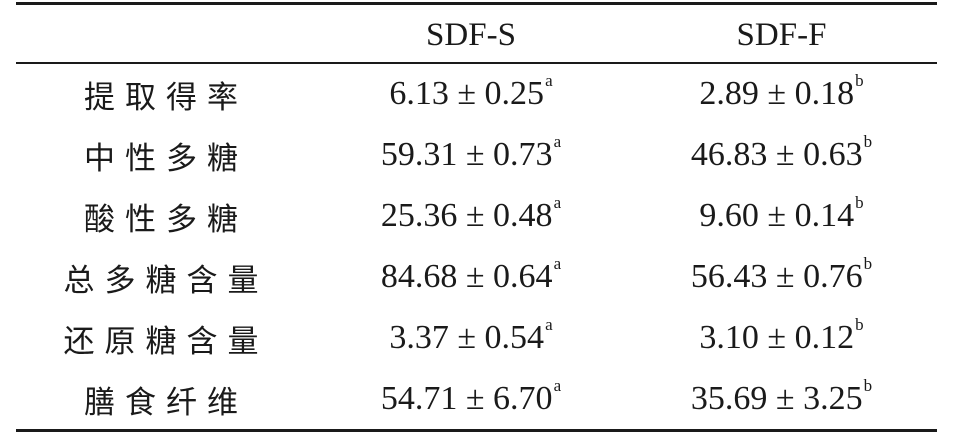 Image resolution: width=953 pixels, height=439 pixels. What do you see at coordinates (166, 97) in the screenshot?
I see `row-label: 提取得率` at bounding box center [166, 97].